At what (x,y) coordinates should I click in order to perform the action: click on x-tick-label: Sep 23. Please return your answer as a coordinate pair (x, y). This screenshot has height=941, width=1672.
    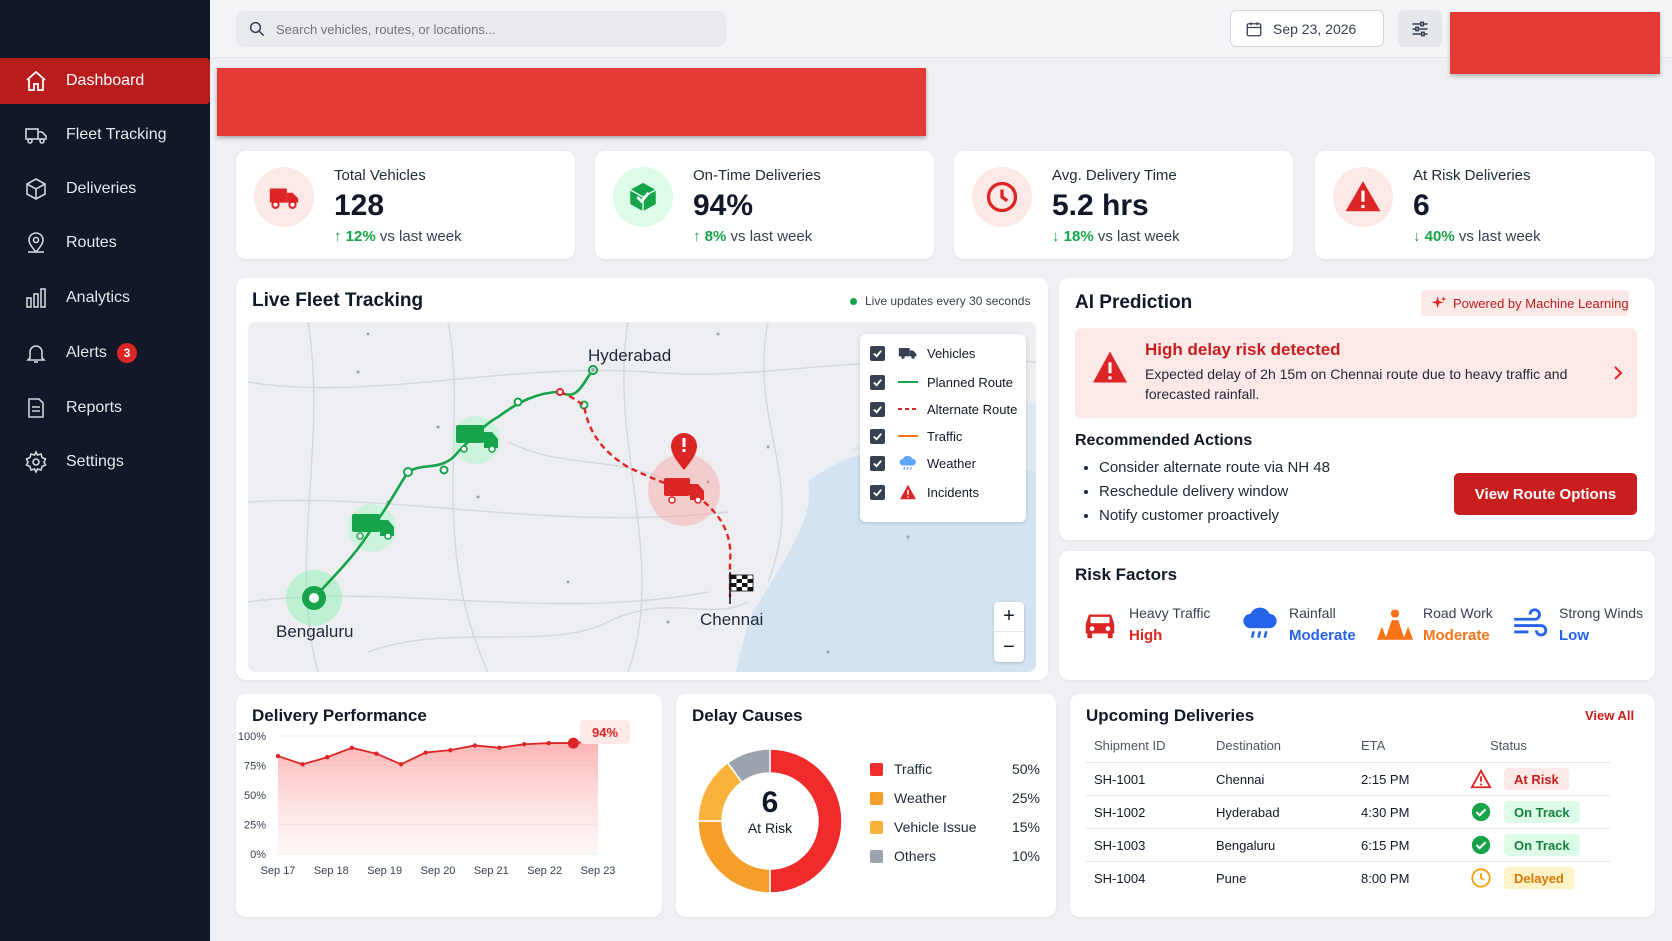
    Looking at the image, I should click on (598, 871).